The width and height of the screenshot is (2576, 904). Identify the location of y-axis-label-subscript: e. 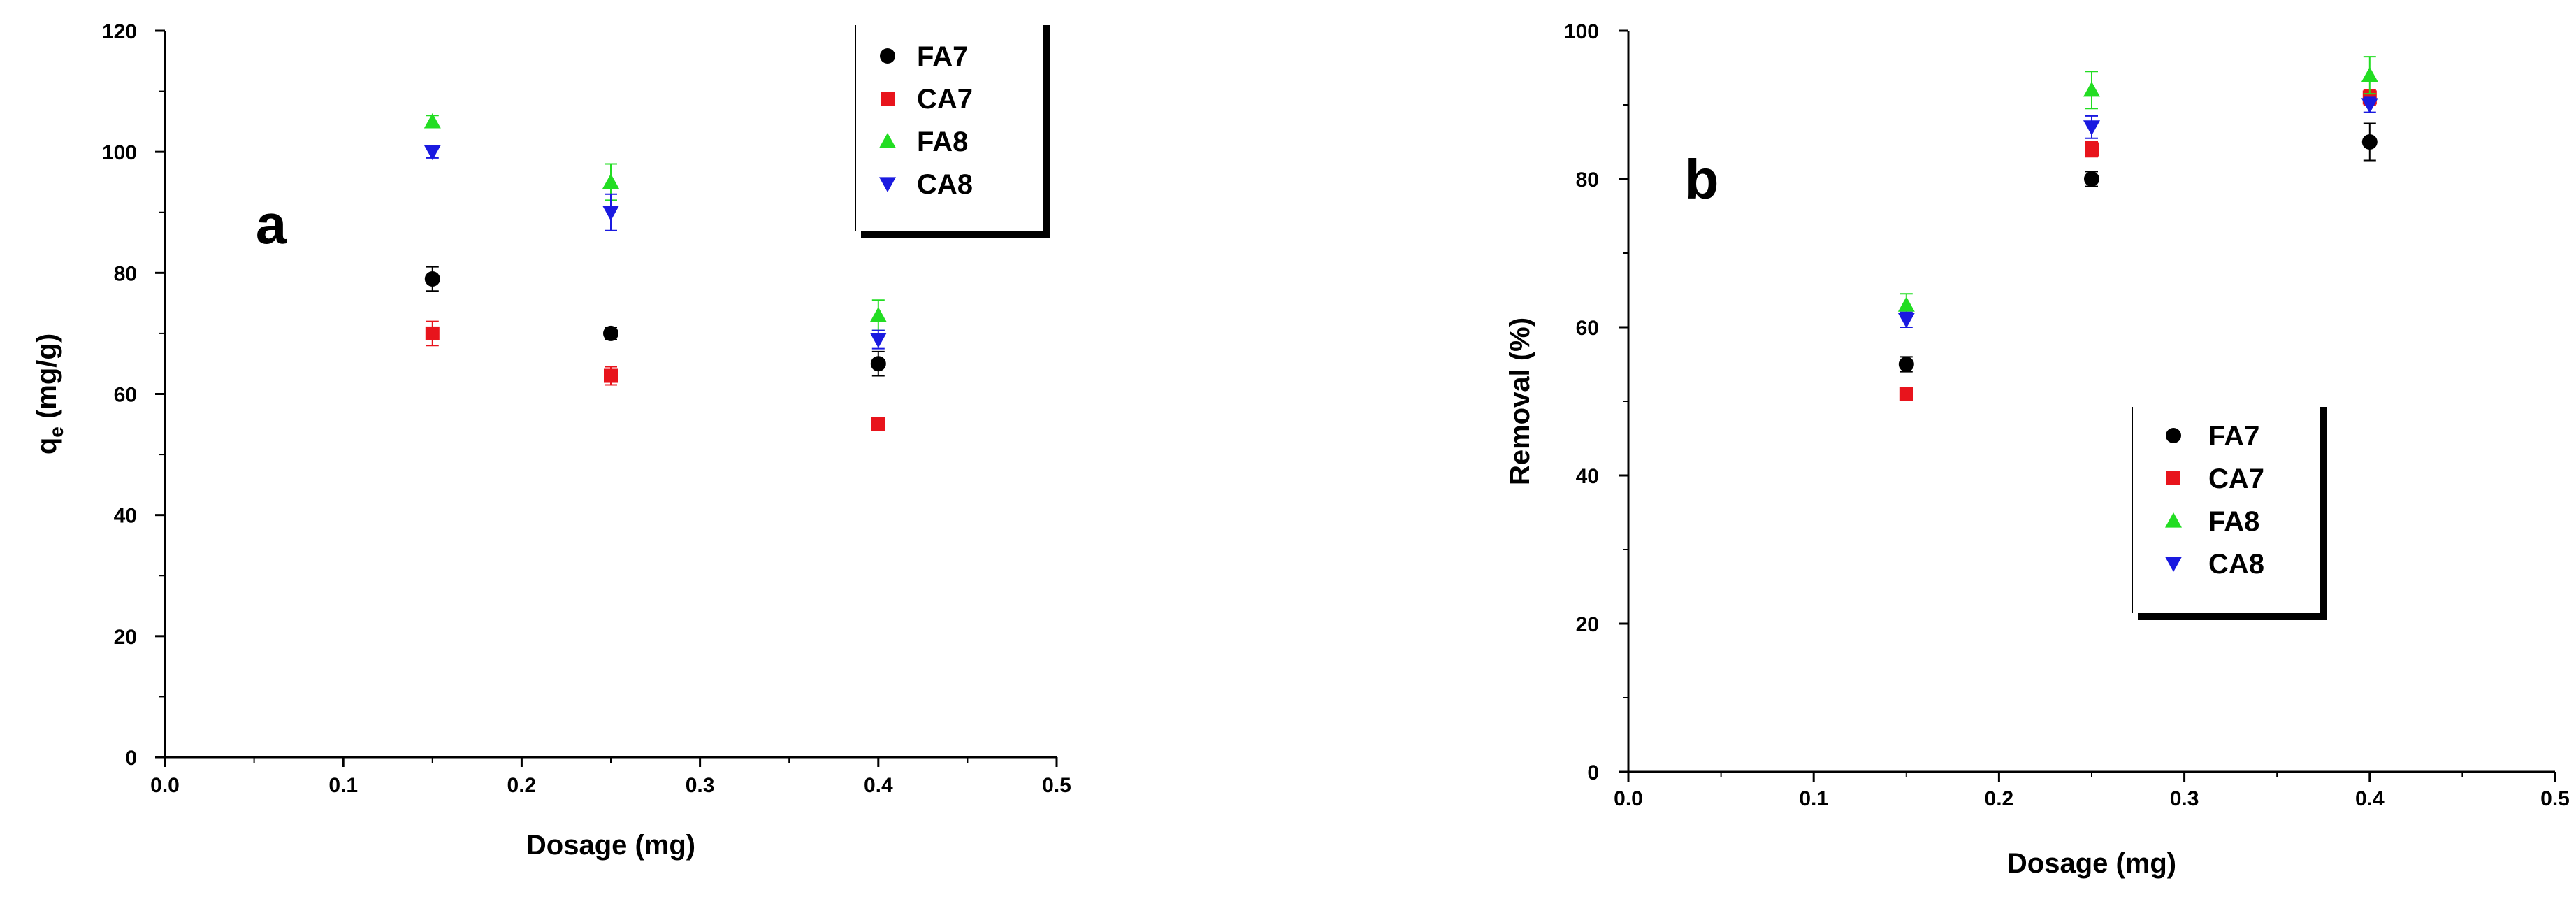
(56, 432).